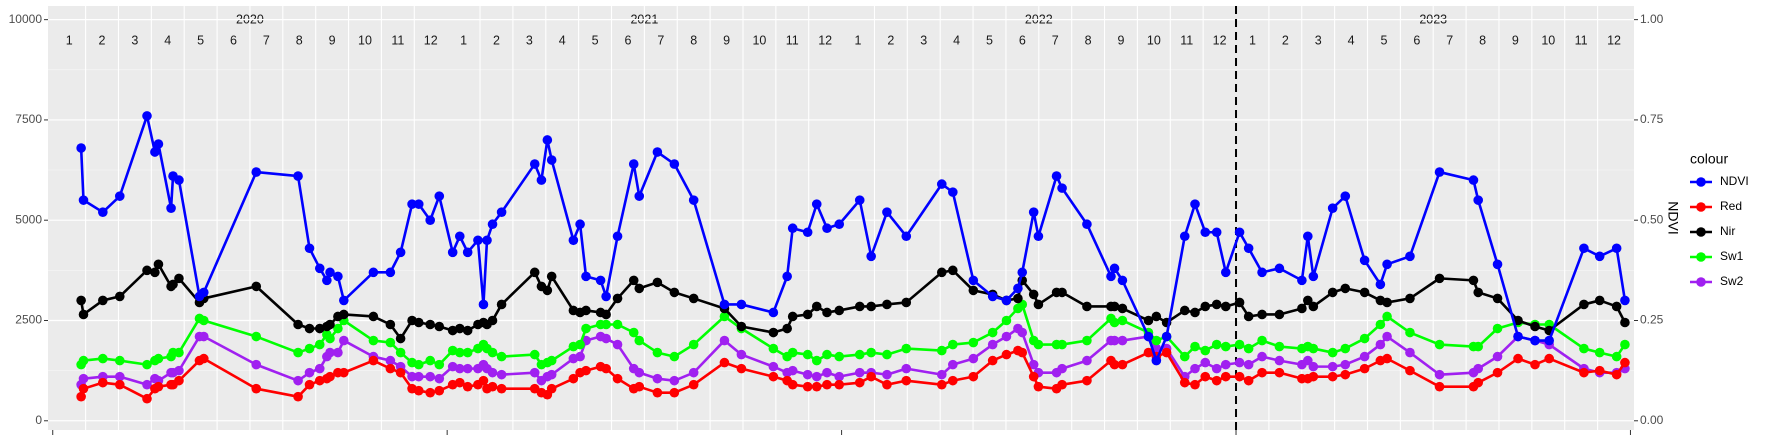  Describe the element at coordinates (989, 40) in the screenshot. I see `month-label: 5` at that location.